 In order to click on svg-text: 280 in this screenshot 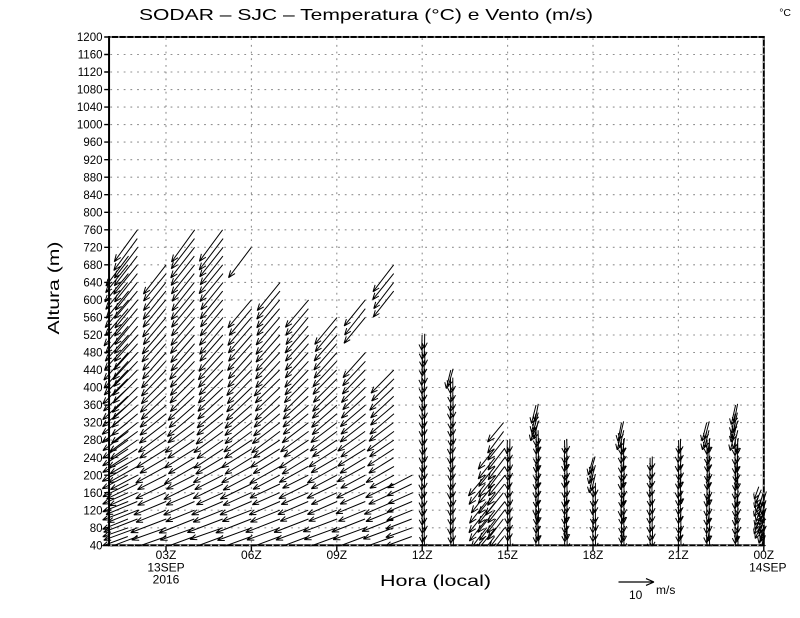, I will do `click(92, 441)`.